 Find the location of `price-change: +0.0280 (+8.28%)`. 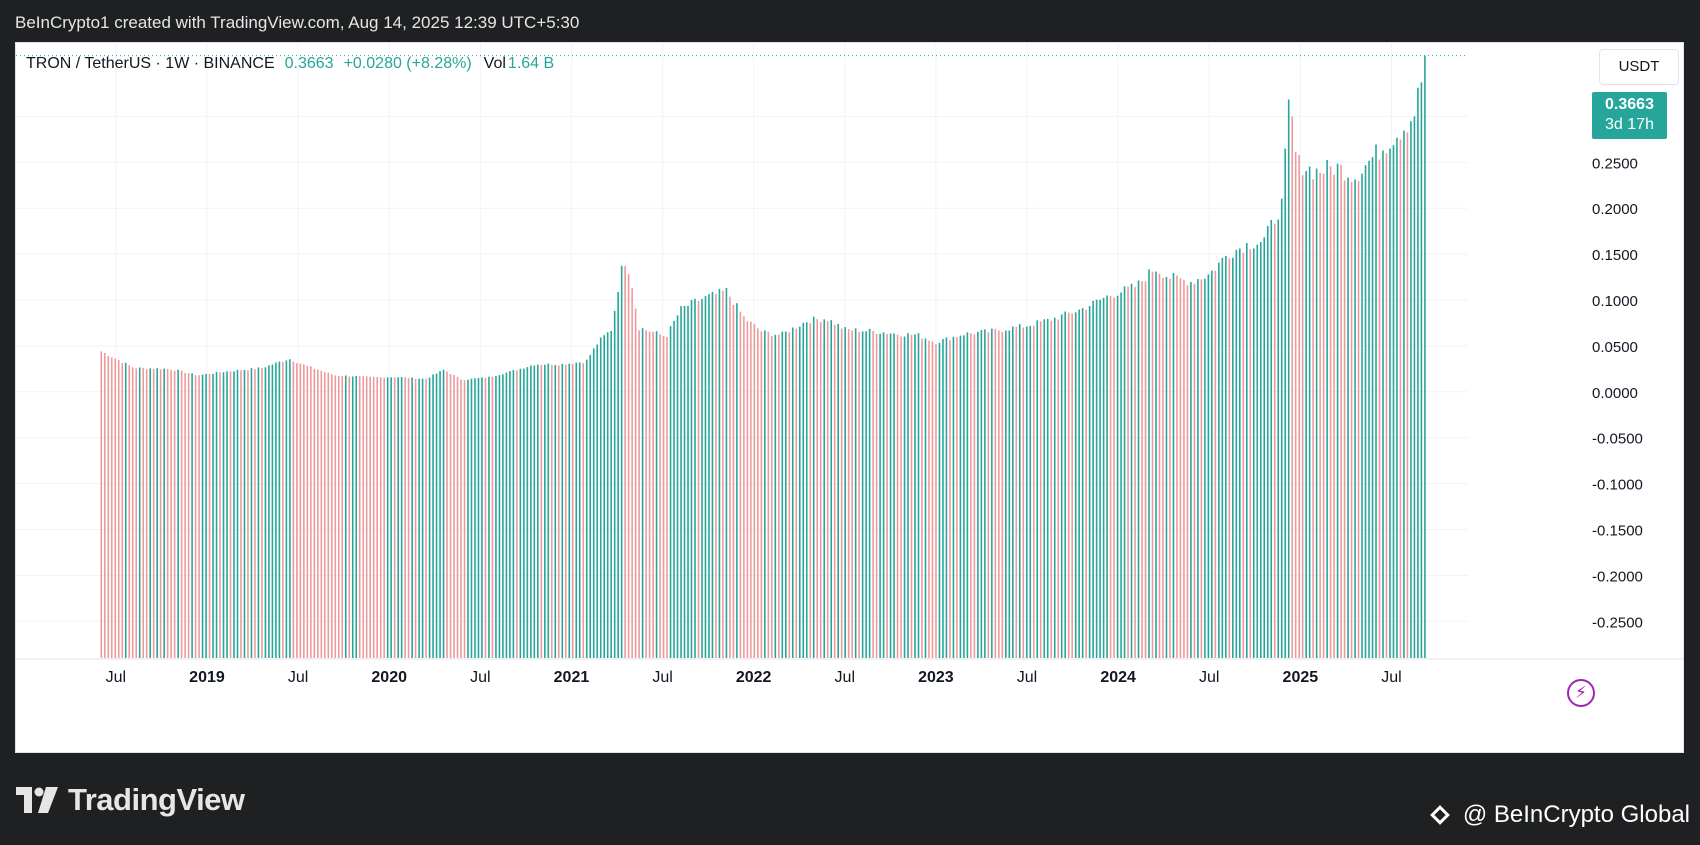

price-change: +0.0280 (+8.28%) is located at coordinates (407, 63).